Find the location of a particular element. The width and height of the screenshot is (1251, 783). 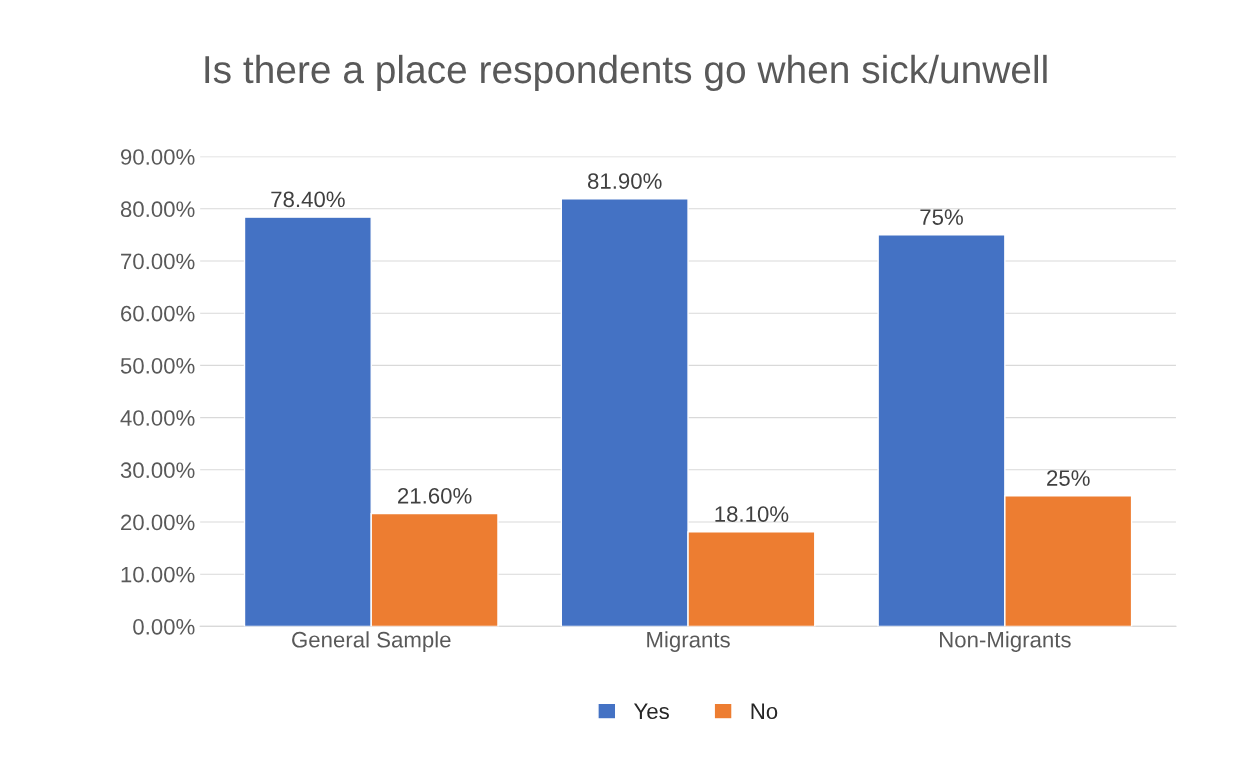

y-tick-label: 30.00% is located at coordinates (157, 470).